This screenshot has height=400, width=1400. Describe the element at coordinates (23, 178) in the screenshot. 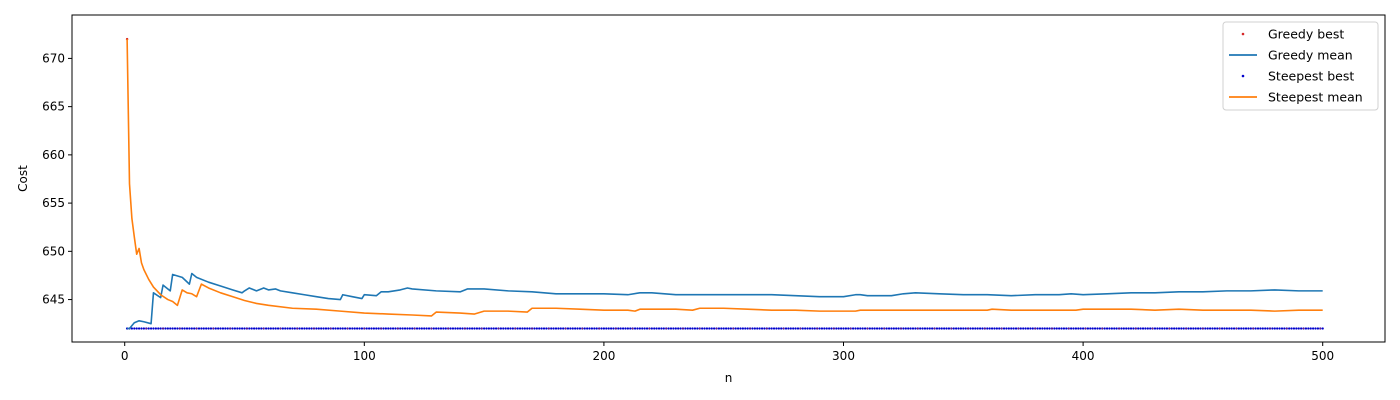

I see `y-axis-label: Cost` at that location.